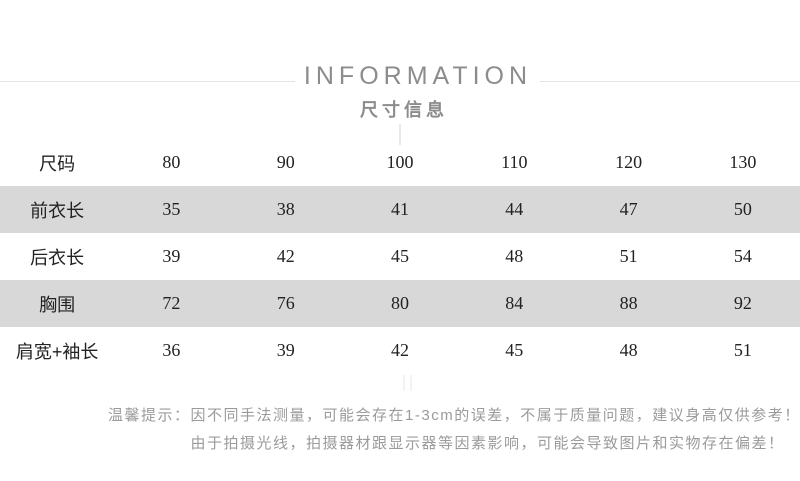  I want to click on notice-line-2: 由于拍摄光线，拍摄器材跟显示器等因素影响，可能会导致图片和实物存在偏差！, so click(487, 443).